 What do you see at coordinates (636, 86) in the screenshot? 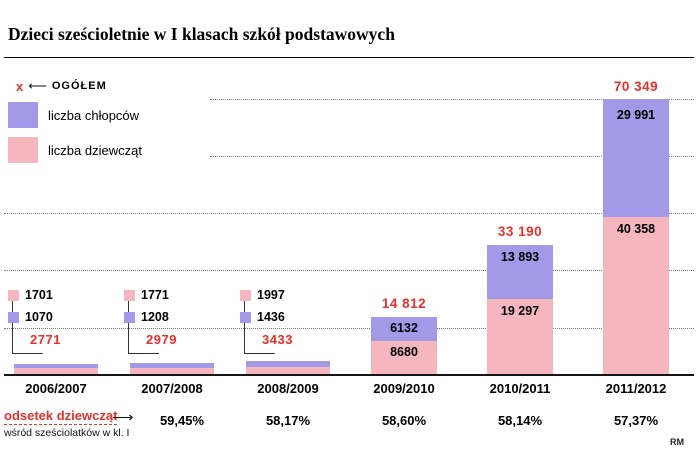
I see `total-value: 70 349` at bounding box center [636, 86].